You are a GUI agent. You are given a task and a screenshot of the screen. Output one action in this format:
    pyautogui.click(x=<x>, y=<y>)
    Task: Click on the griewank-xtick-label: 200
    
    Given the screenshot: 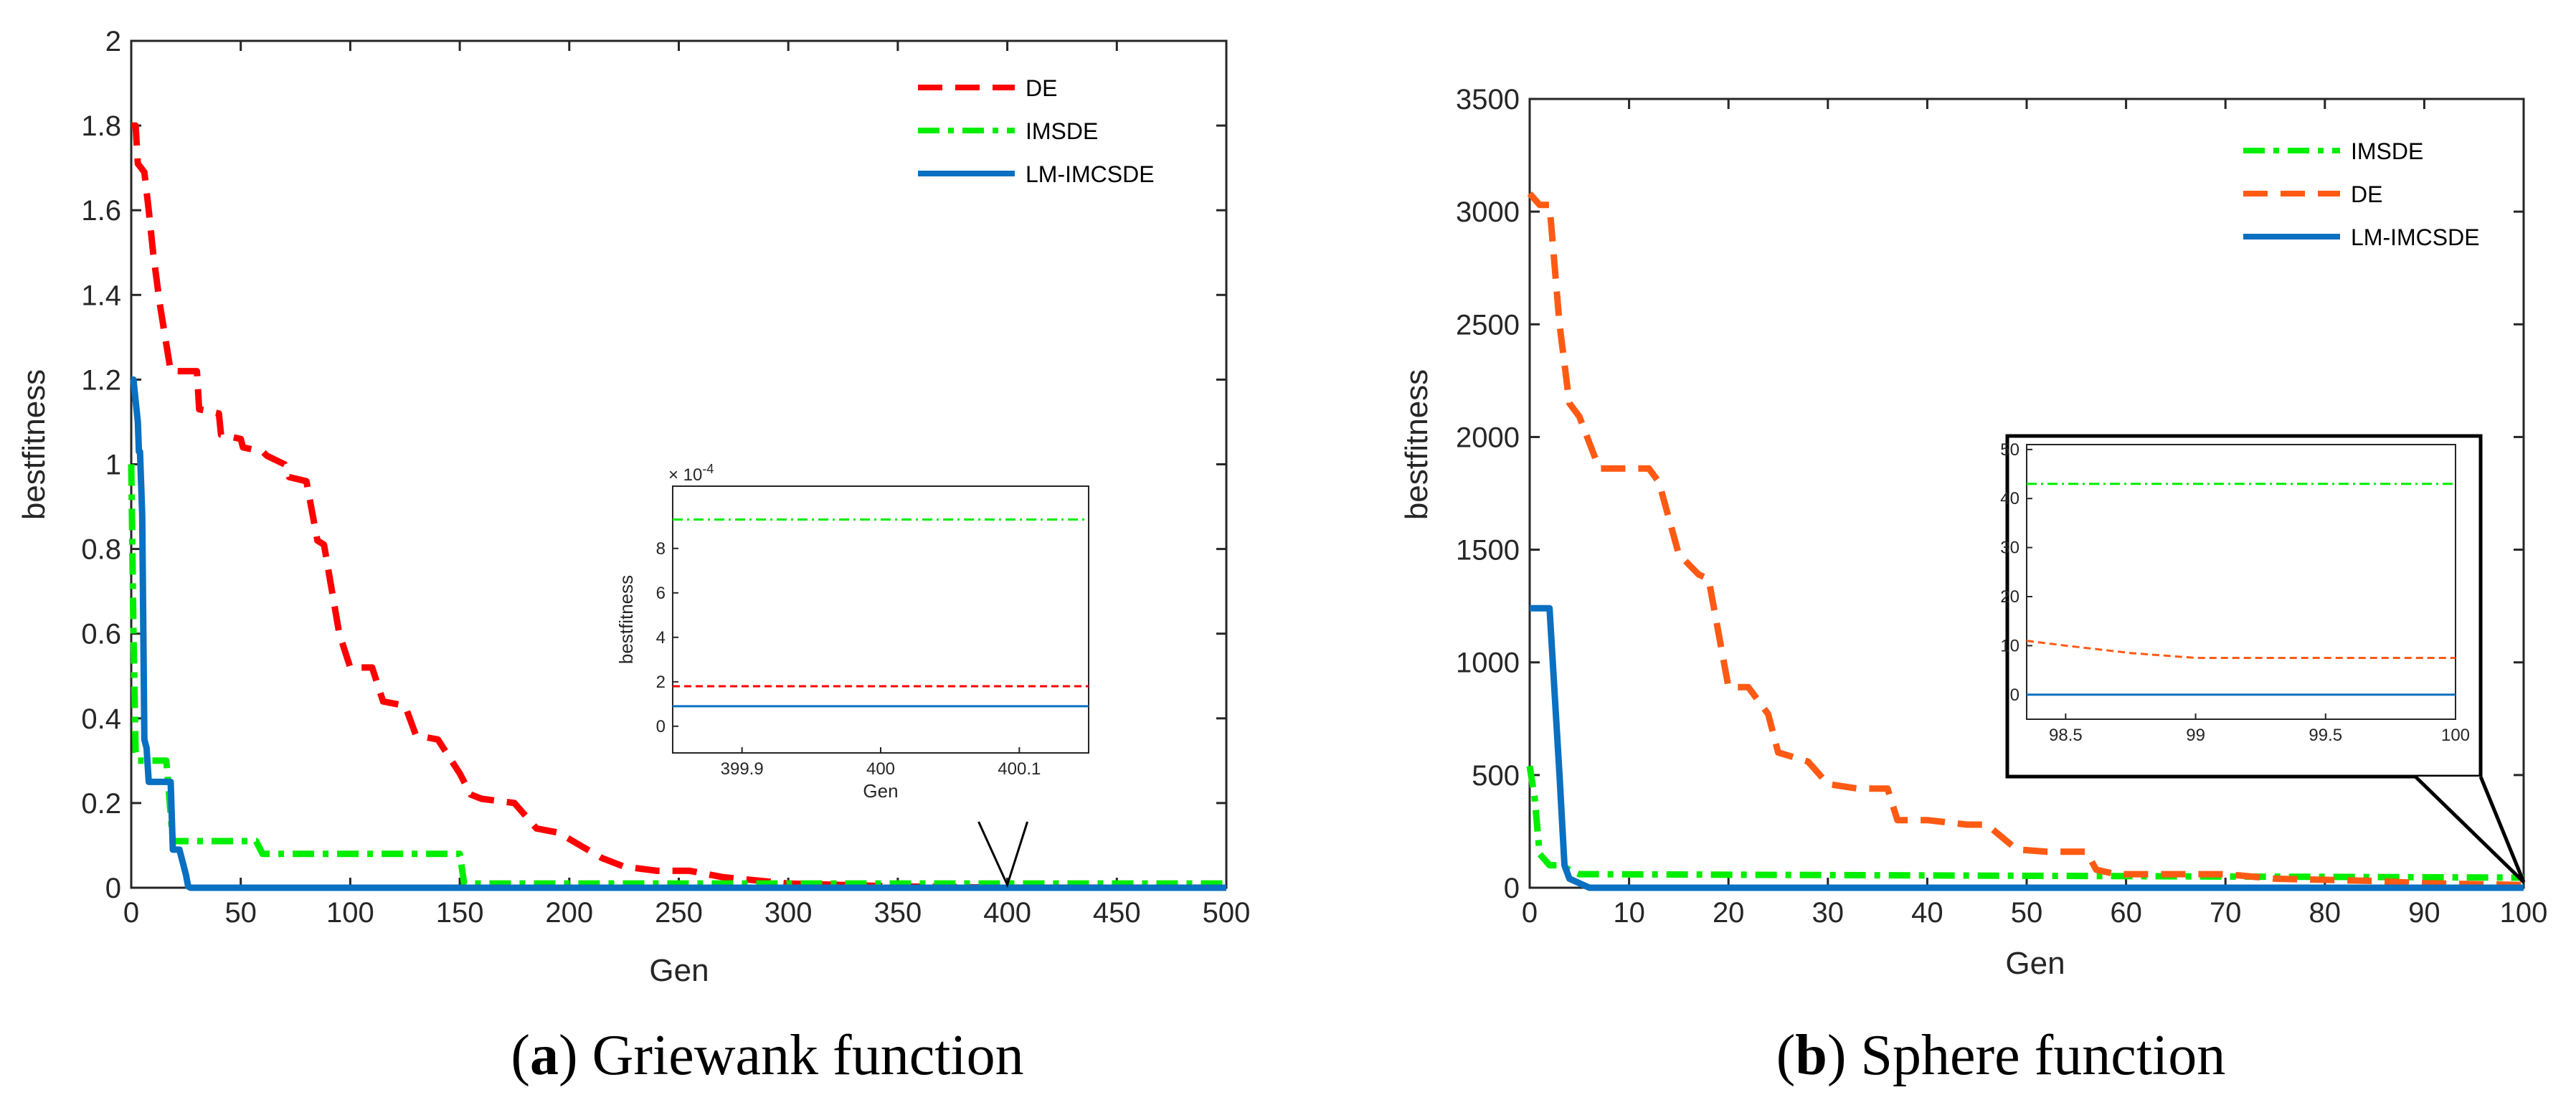 What is the action you would take?
    pyautogui.click(x=569, y=913)
    